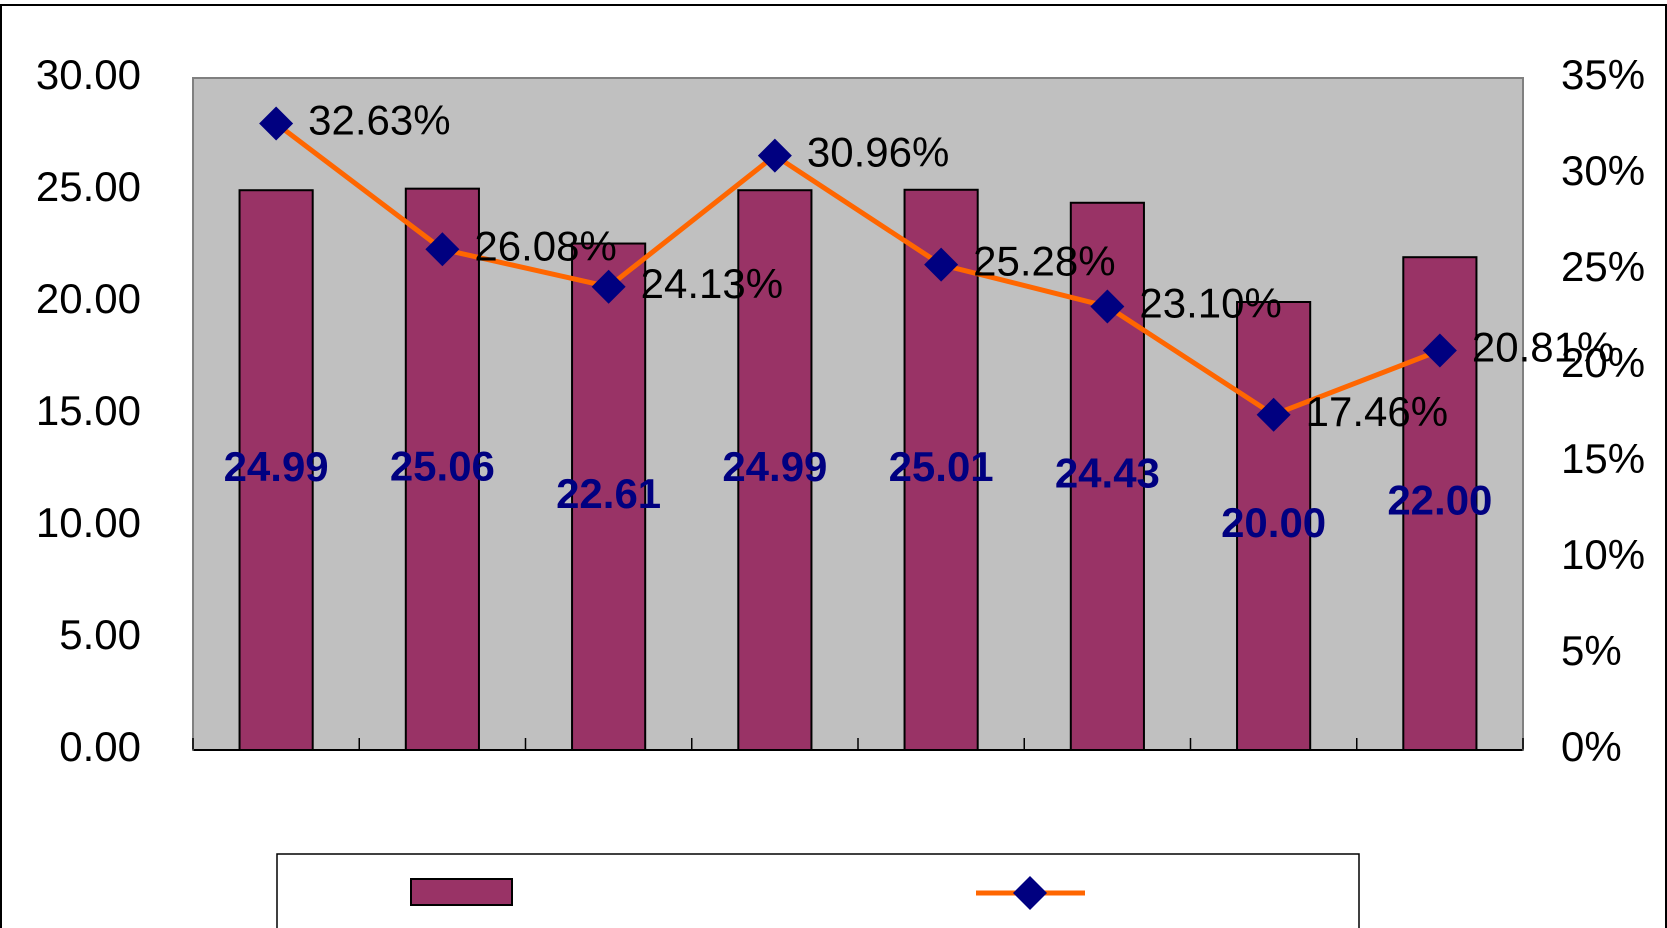  Describe the element at coordinates (1107, 472) in the screenshot. I see `bar-value-label: 24.43` at that location.